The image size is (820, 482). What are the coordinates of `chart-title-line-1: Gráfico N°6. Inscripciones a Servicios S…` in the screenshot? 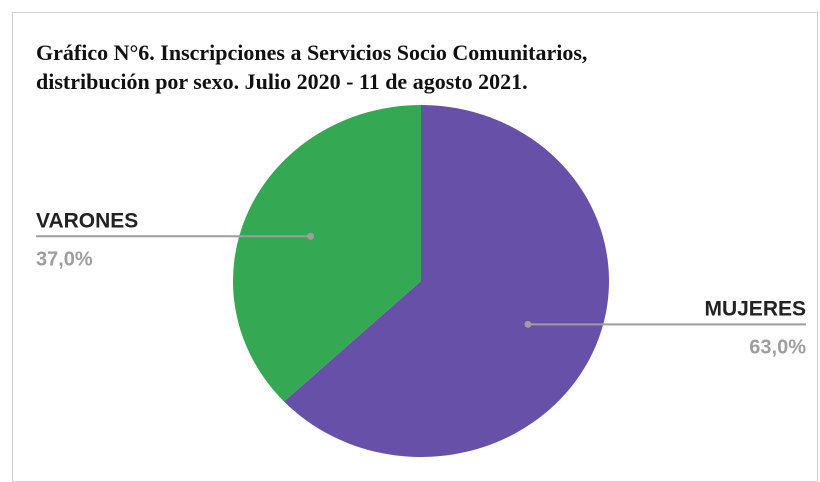 It's located at (312, 52).